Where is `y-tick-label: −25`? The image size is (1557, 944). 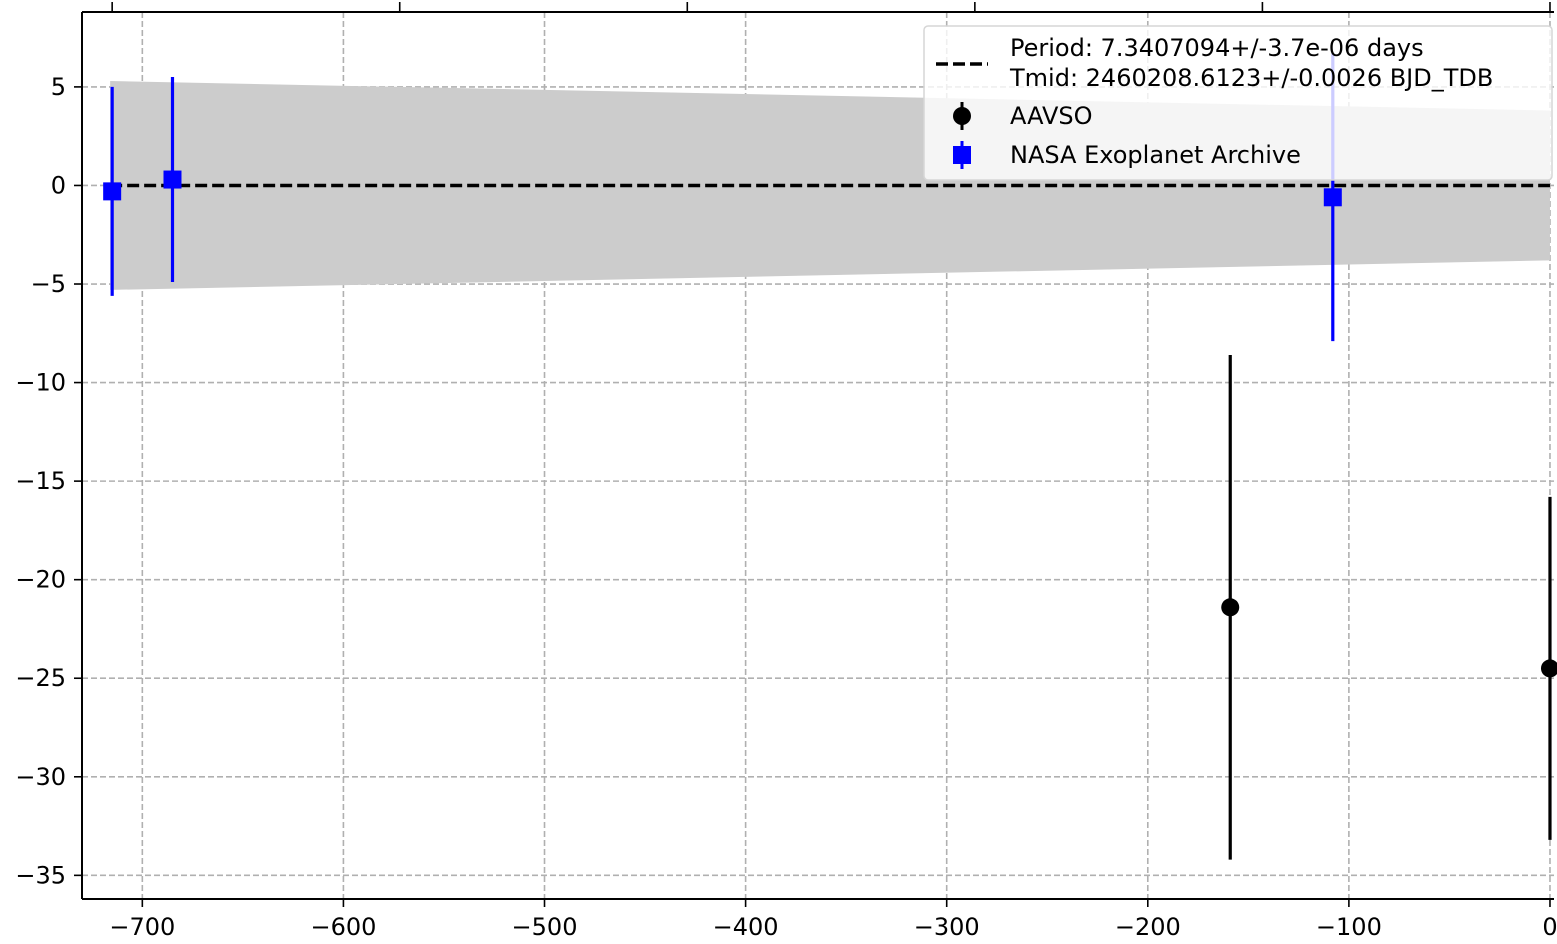 y-tick-label: −25 is located at coordinates (40, 678).